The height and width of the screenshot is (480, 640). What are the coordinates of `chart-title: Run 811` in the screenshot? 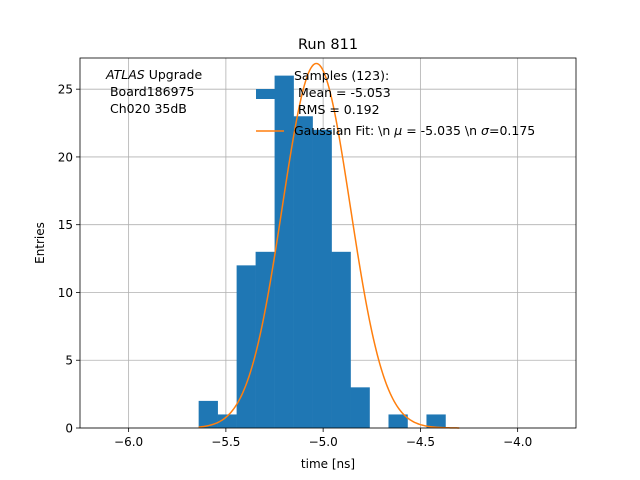 It's located at (328, 45).